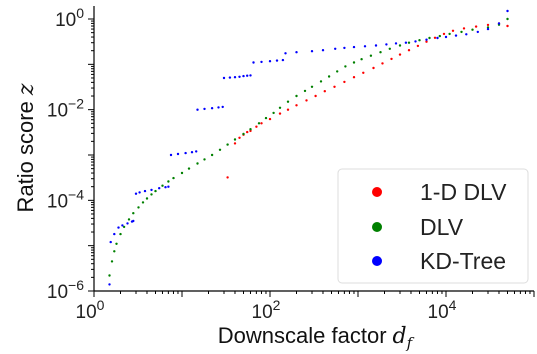  Describe the element at coordinates (316, 337) in the screenshot. I see `x-axis-label: Downscale factor df` at that location.